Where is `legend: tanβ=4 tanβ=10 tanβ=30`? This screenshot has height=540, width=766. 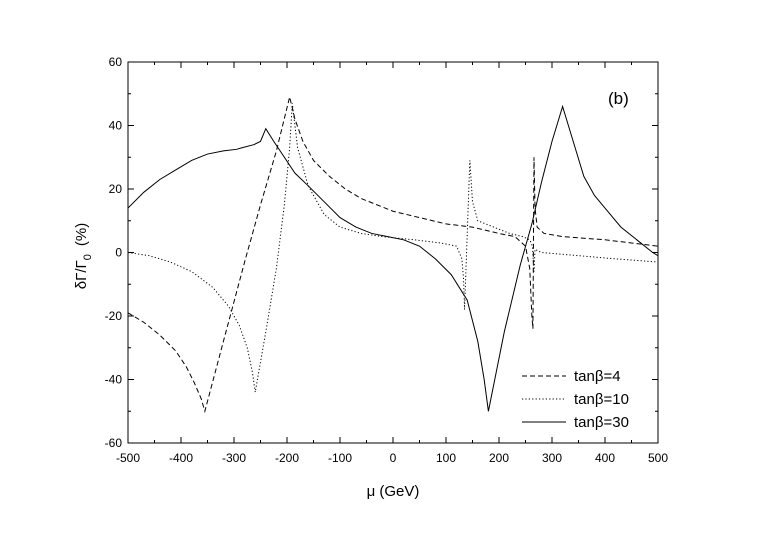
legend: tanβ=4 tanβ=10 tanβ=30 is located at coordinates (575, 399).